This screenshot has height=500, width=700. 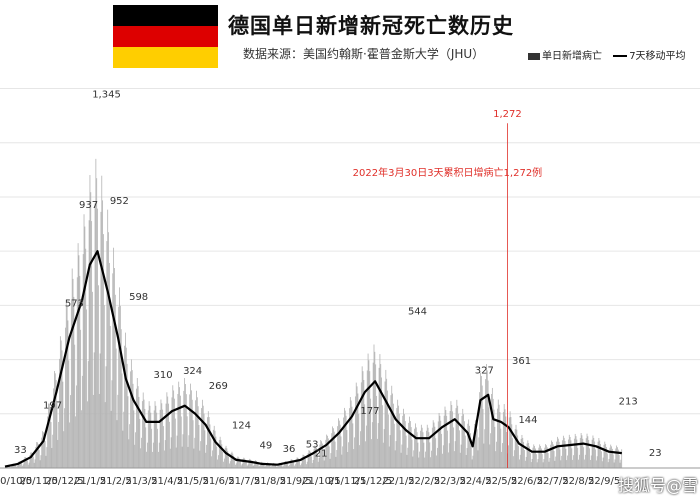 What do you see at coordinates (604, 481) in the screenshot?
I see `x-tick-label: 22/9/5` at bounding box center [604, 481].